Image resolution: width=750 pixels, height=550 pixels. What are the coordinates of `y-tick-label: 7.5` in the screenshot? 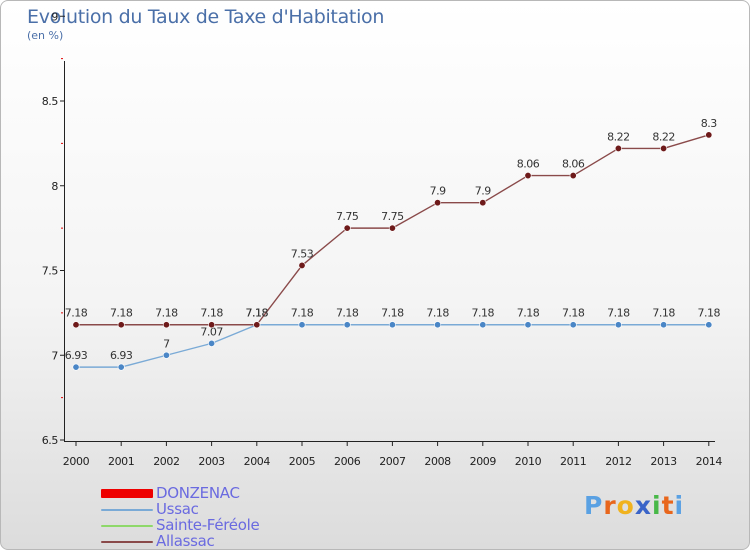 It's located at (50, 271).